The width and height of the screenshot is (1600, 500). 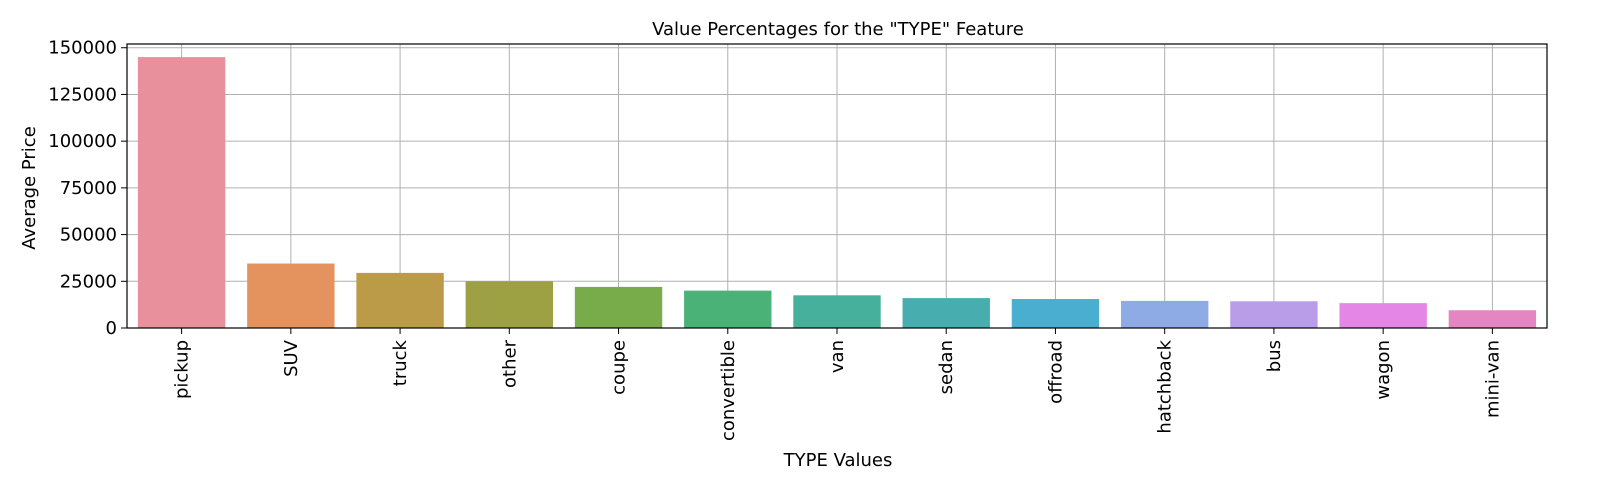 What do you see at coordinates (1055, 313) in the screenshot?
I see `bar-offroad` at bounding box center [1055, 313].